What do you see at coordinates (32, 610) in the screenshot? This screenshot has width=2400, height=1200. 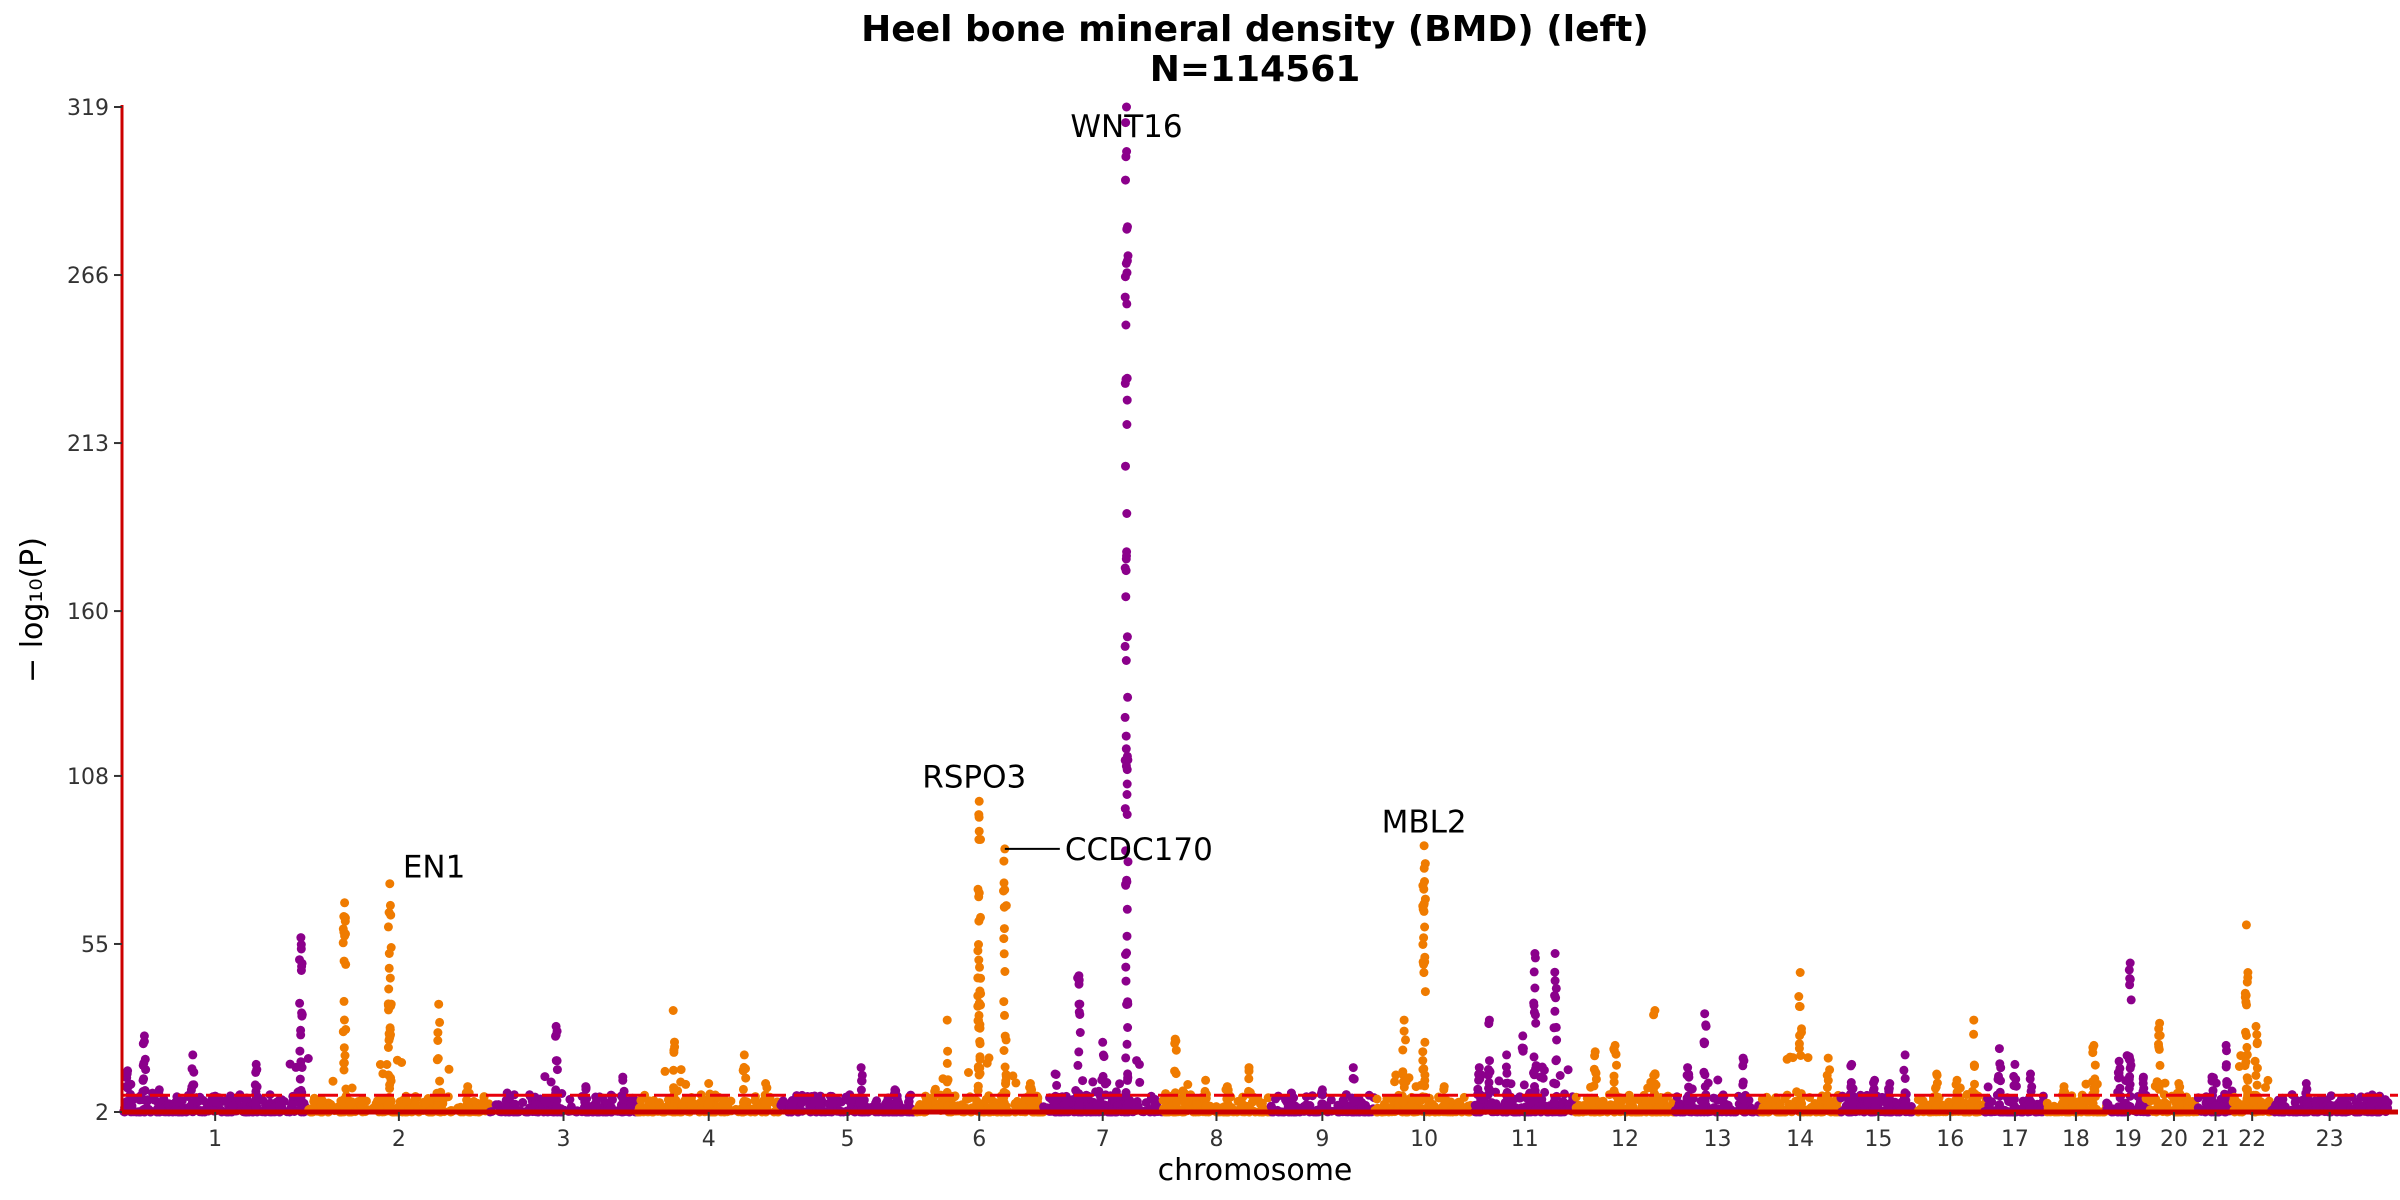 I see `y-axis-label: − log₁₀(P)` at bounding box center [32, 610].